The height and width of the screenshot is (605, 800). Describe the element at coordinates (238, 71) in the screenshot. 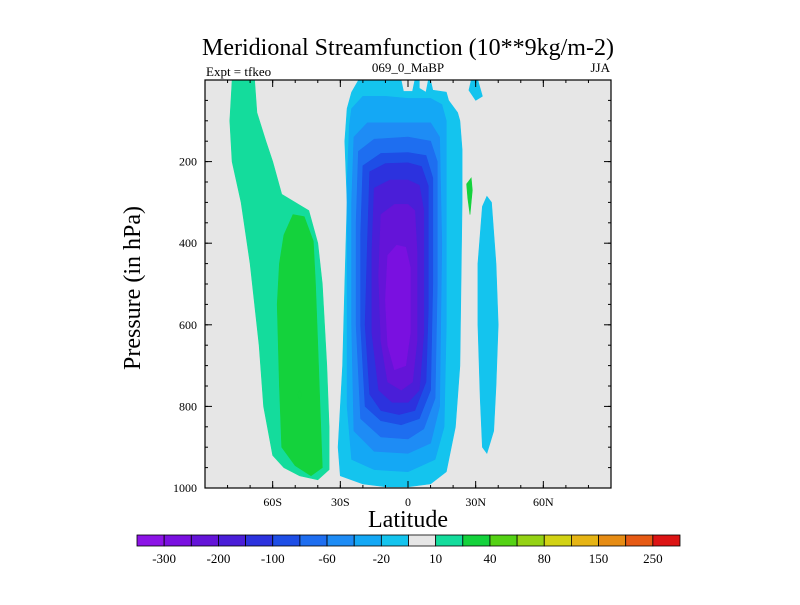

I see `subtitle-left: Expt = tfkeo` at that location.